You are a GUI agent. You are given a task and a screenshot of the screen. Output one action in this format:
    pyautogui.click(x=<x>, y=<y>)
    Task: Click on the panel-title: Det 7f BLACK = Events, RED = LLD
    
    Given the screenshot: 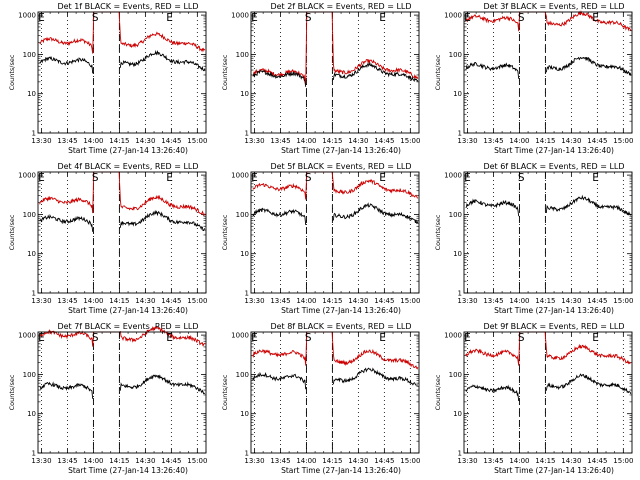 What is the action you would take?
    pyautogui.click(x=127, y=326)
    